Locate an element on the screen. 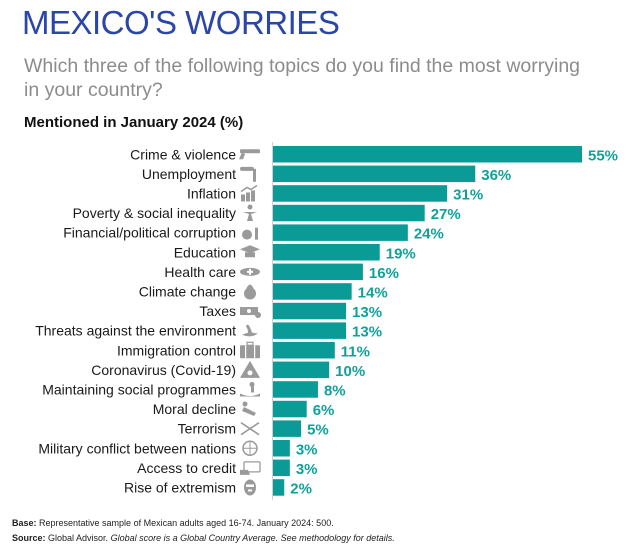 This screenshot has width=644, height=556. person-icon is located at coordinates (250, 213).